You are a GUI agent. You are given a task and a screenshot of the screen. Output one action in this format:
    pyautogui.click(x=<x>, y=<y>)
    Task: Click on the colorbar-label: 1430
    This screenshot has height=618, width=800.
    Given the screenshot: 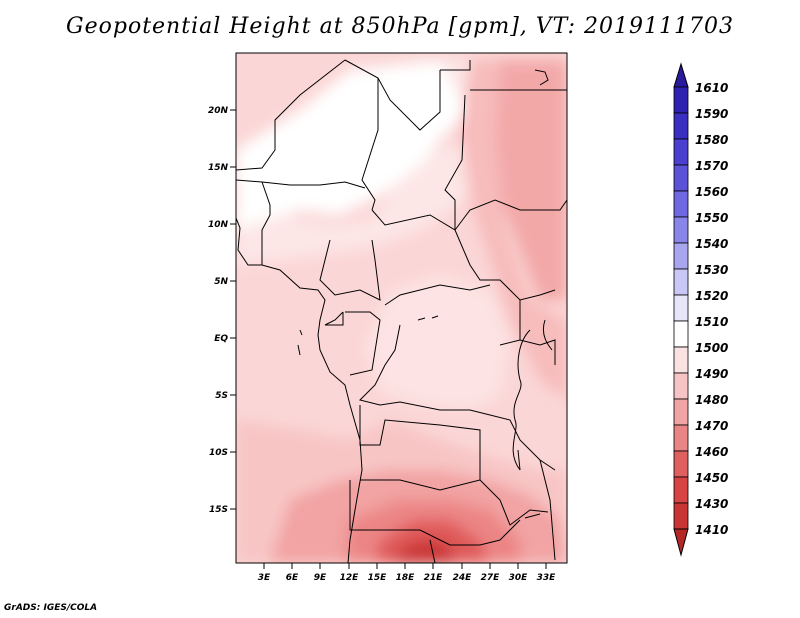 What is the action you would take?
    pyautogui.click(x=711, y=504)
    